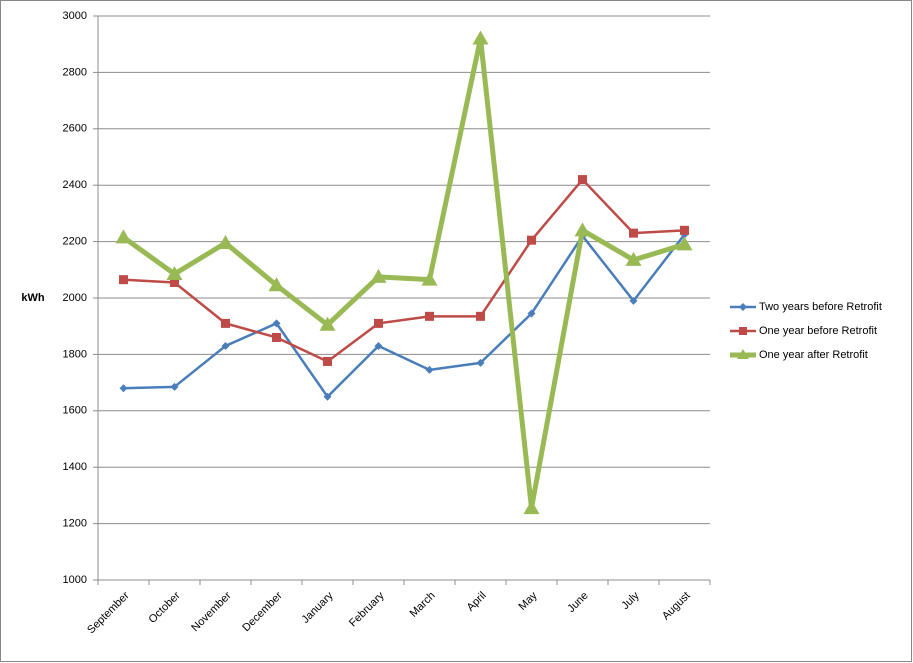 The width and height of the screenshot is (913, 663). Describe the element at coordinates (75, 354) in the screenshot. I see `y-tick-label: 1800` at that location.